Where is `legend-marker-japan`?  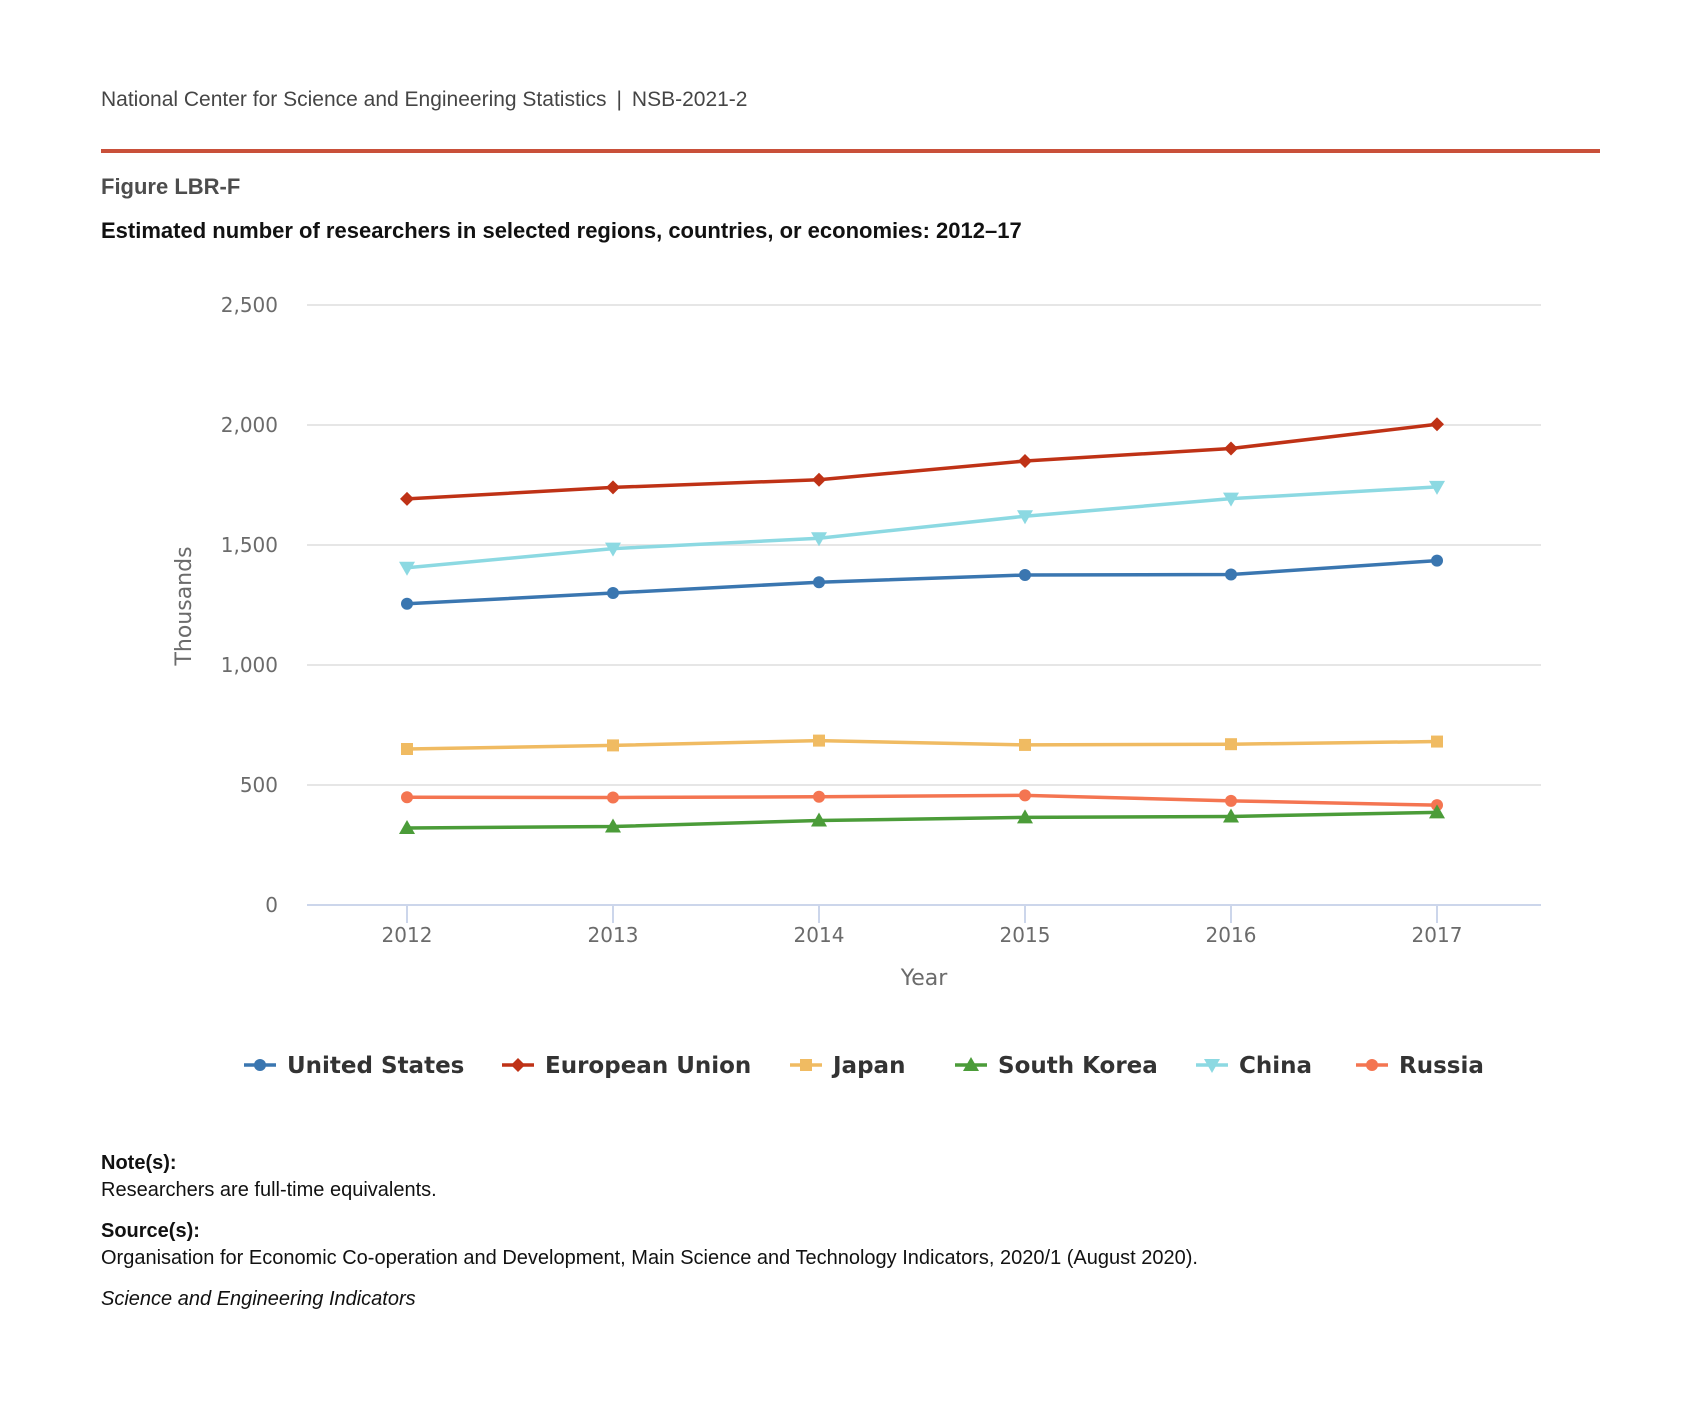 legend-marker-japan is located at coordinates (806, 1065).